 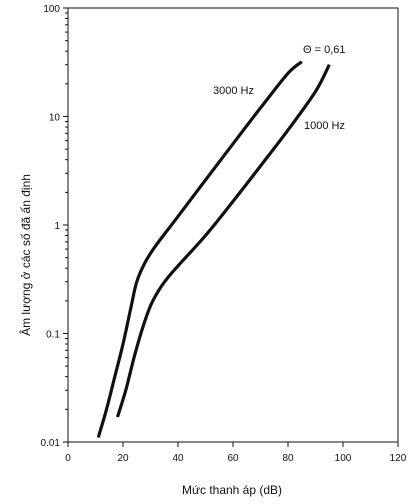 I want to click on x-tick-label: 60, so click(x=233, y=458).